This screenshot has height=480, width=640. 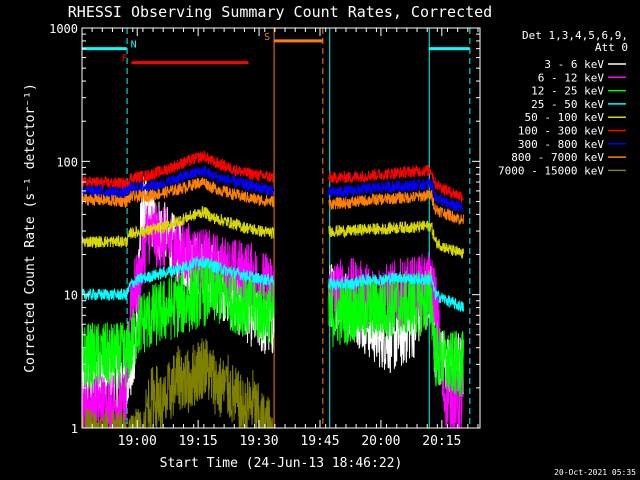 What do you see at coordinates (137, 441) in the screenshot?
I see `x-tick-label: 19:00` at bounding box center [137, 441].